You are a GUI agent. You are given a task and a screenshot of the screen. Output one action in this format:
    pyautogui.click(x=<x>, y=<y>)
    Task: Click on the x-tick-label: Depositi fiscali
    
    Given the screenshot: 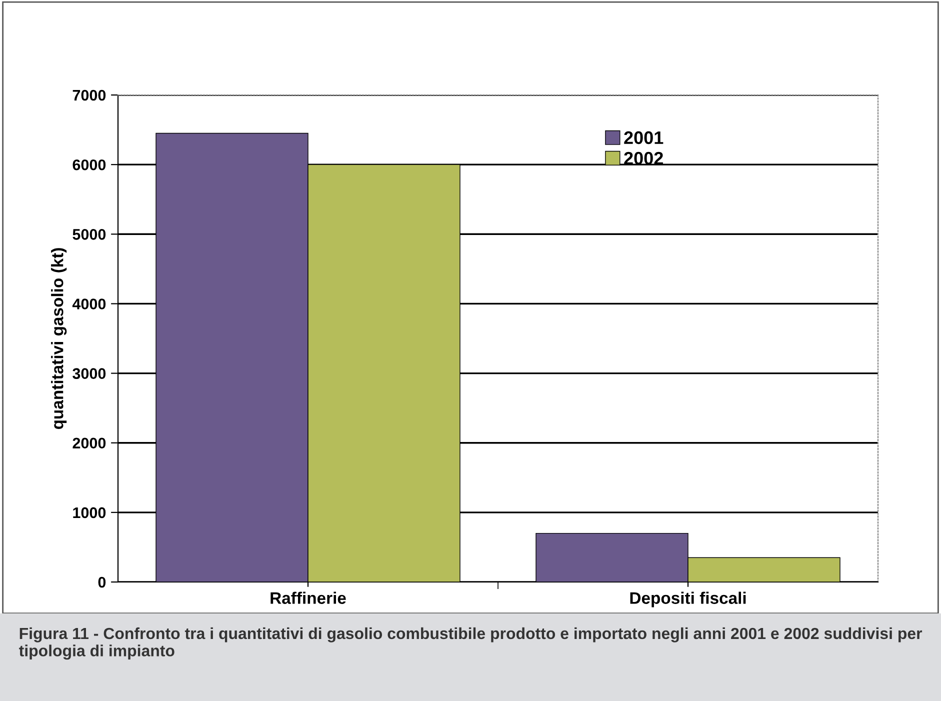 What is the action you would take?
    pyautogui.click(x=688, y=600)
    